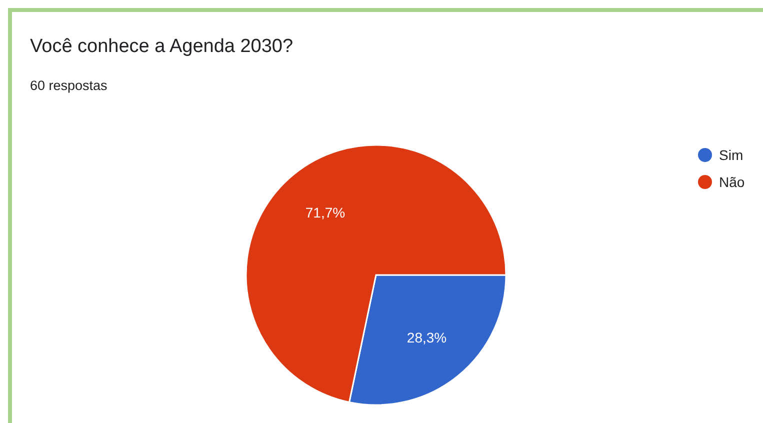  I want to click on data-label: 28,3%, so click(426, 337).